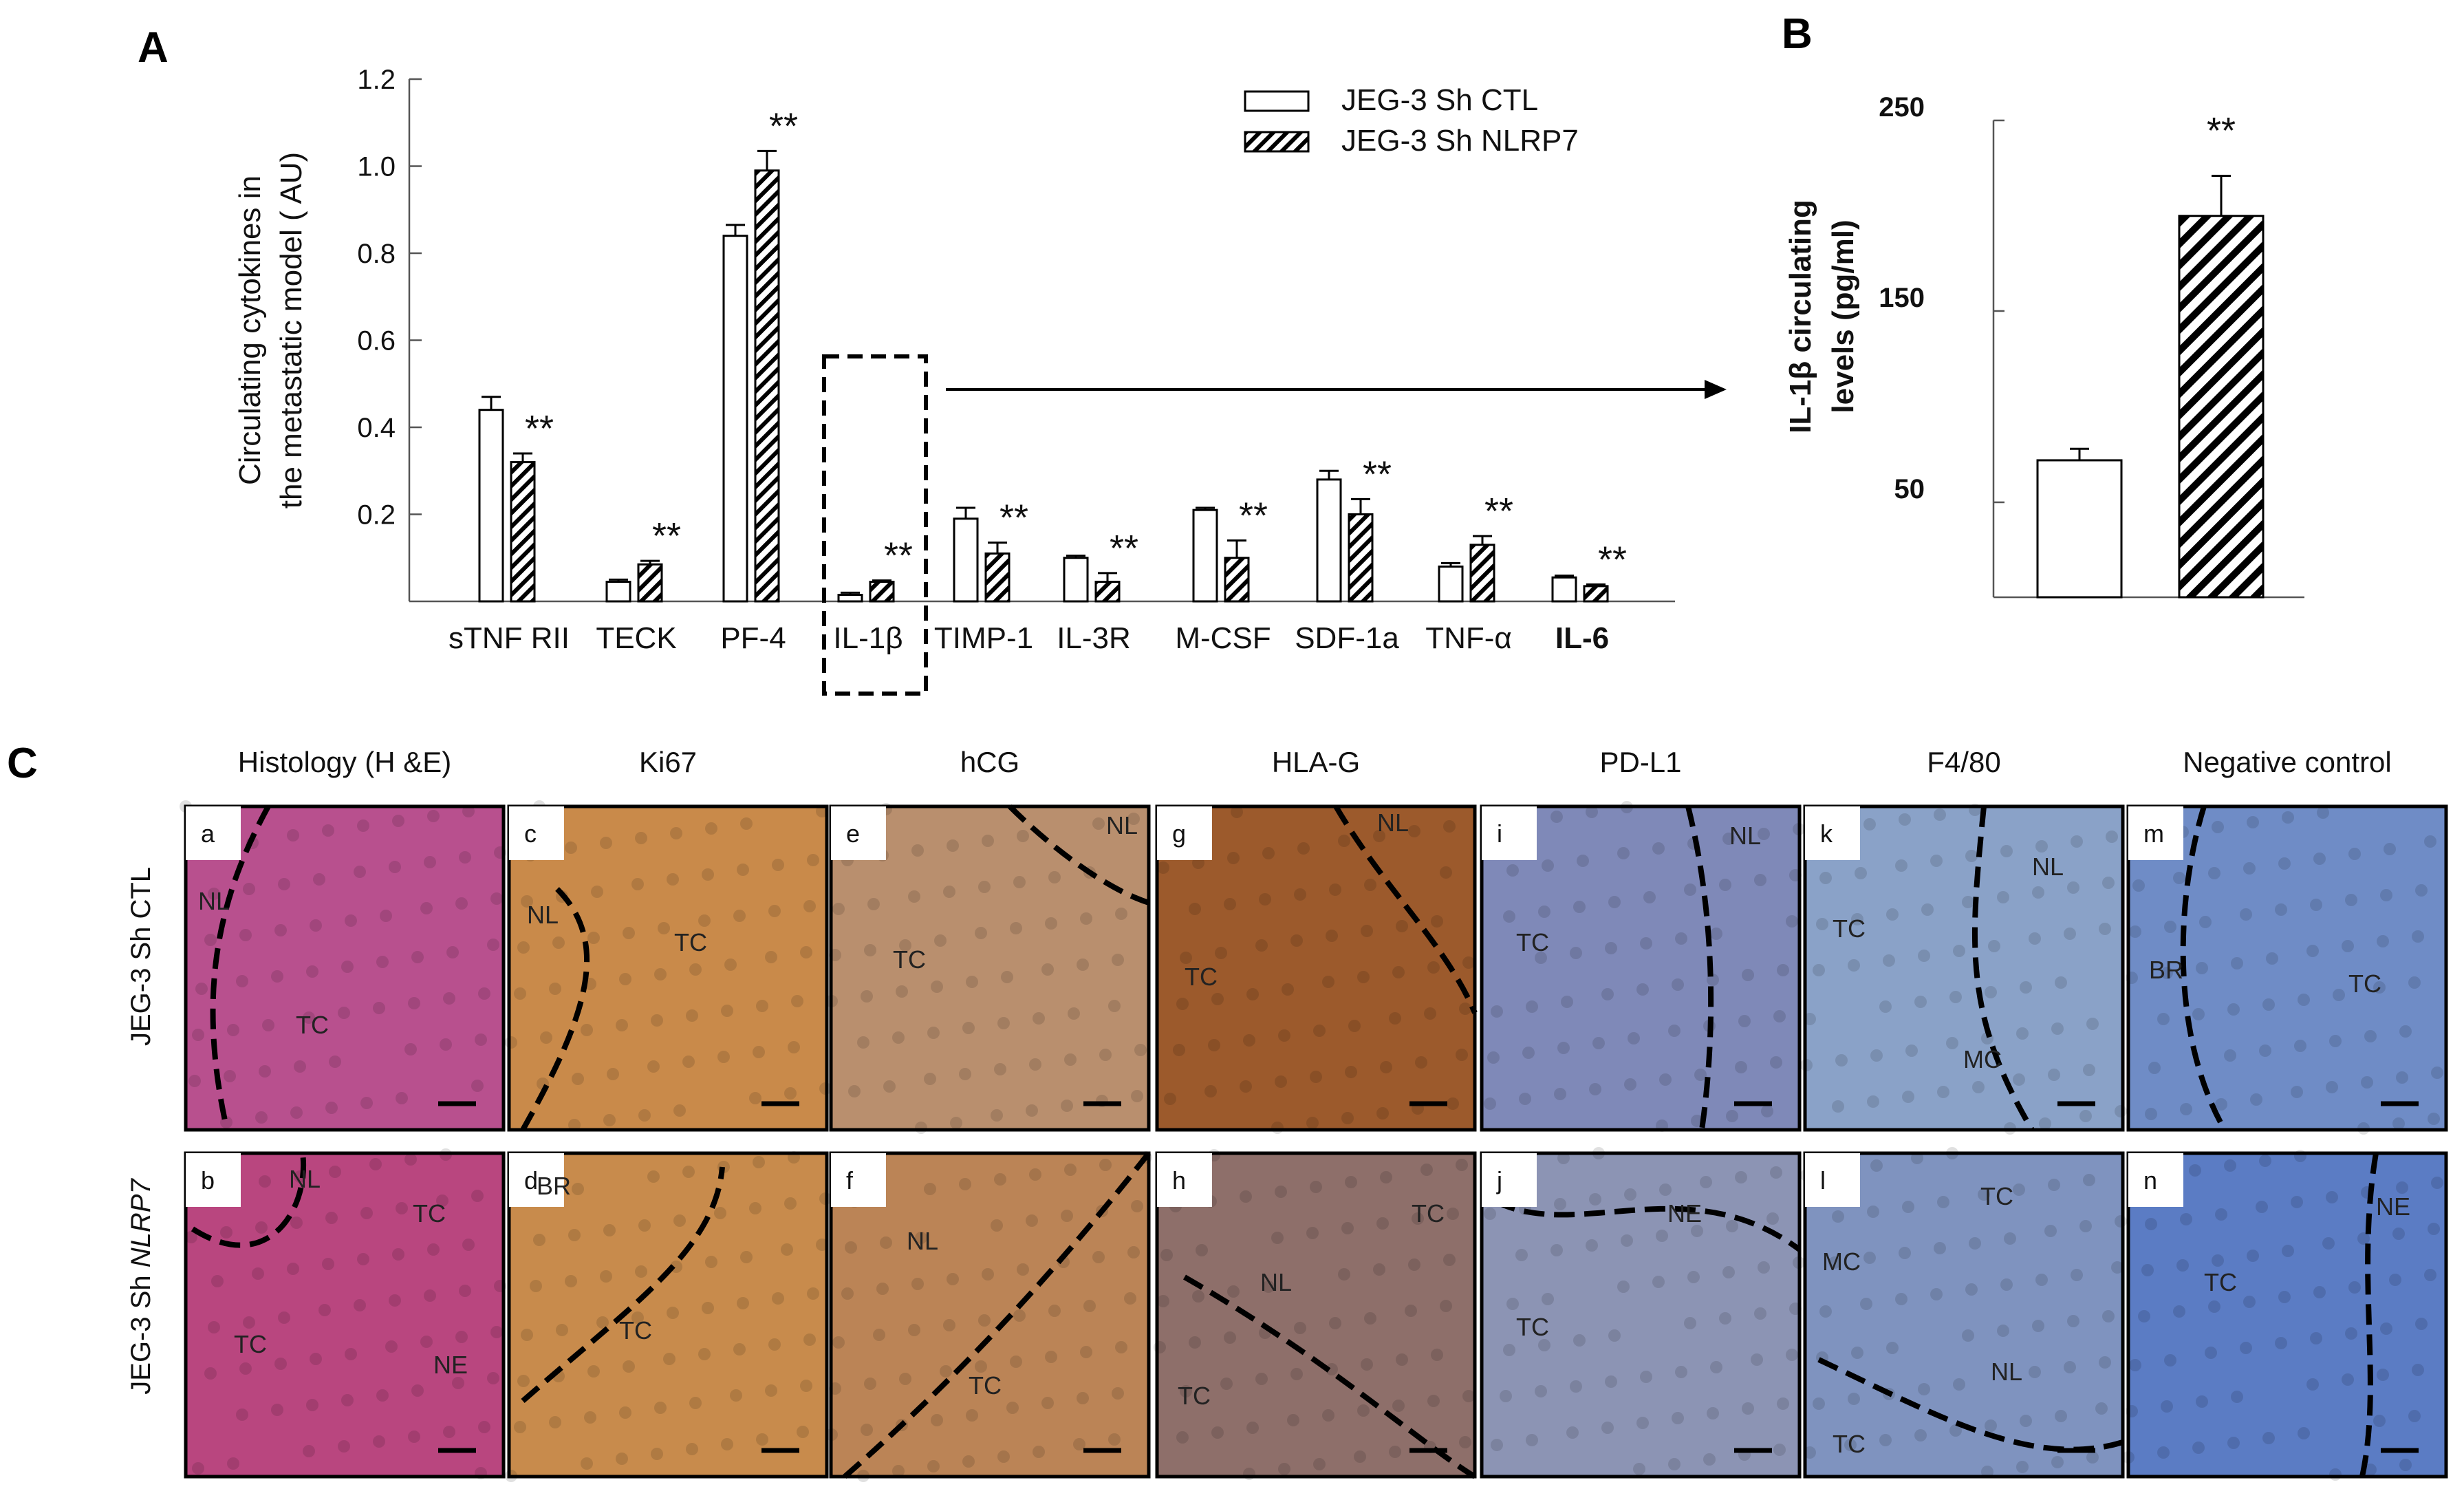  What do you see at coordinates (1316, 969) in the screenshot?
I see `micrograph-tile: g NL TC` at bounding box center [1316, 969].